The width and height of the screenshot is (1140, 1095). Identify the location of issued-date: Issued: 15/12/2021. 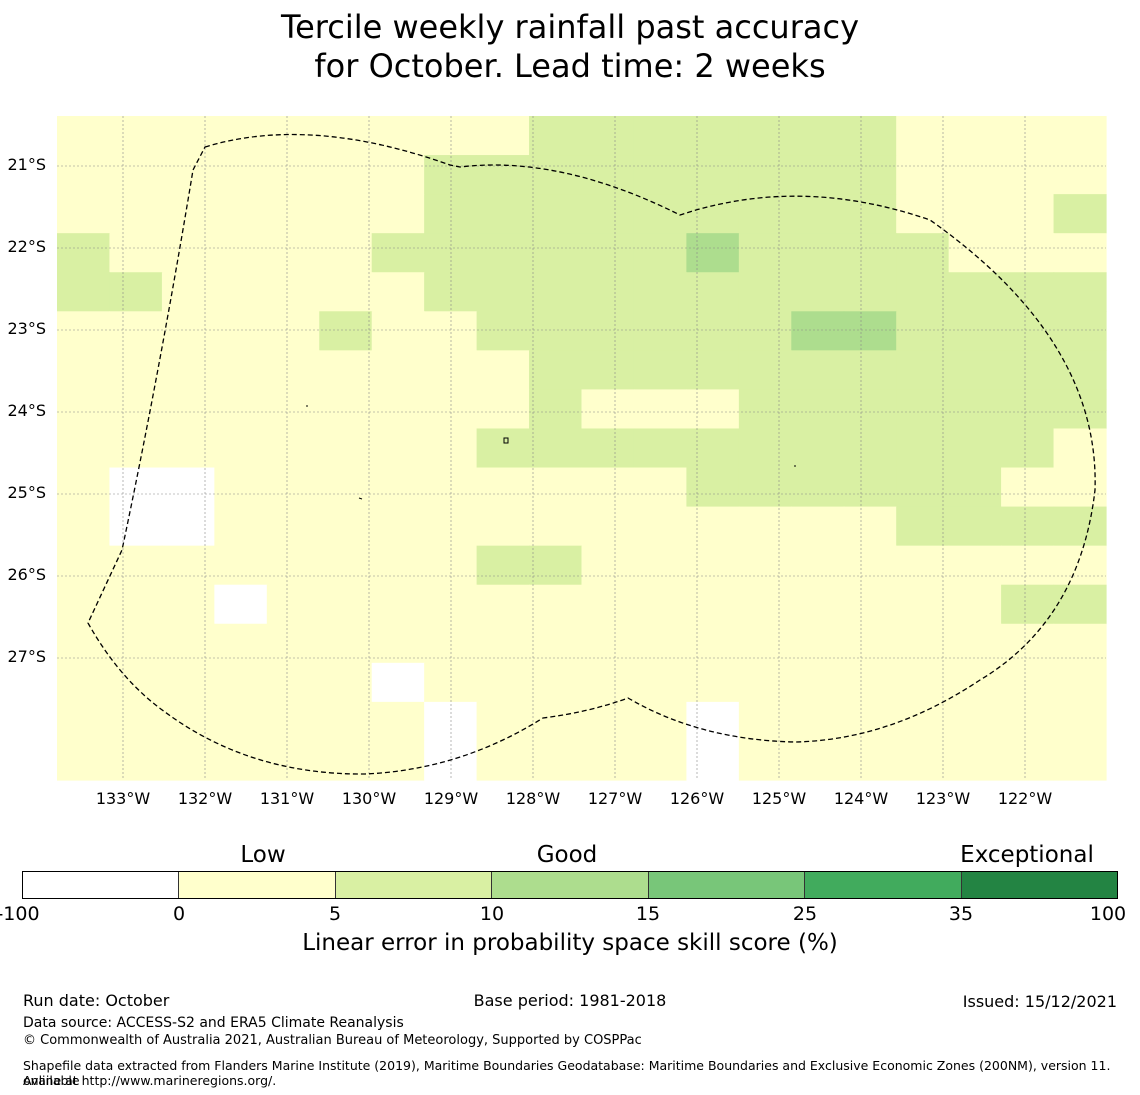
(1039, 1001).